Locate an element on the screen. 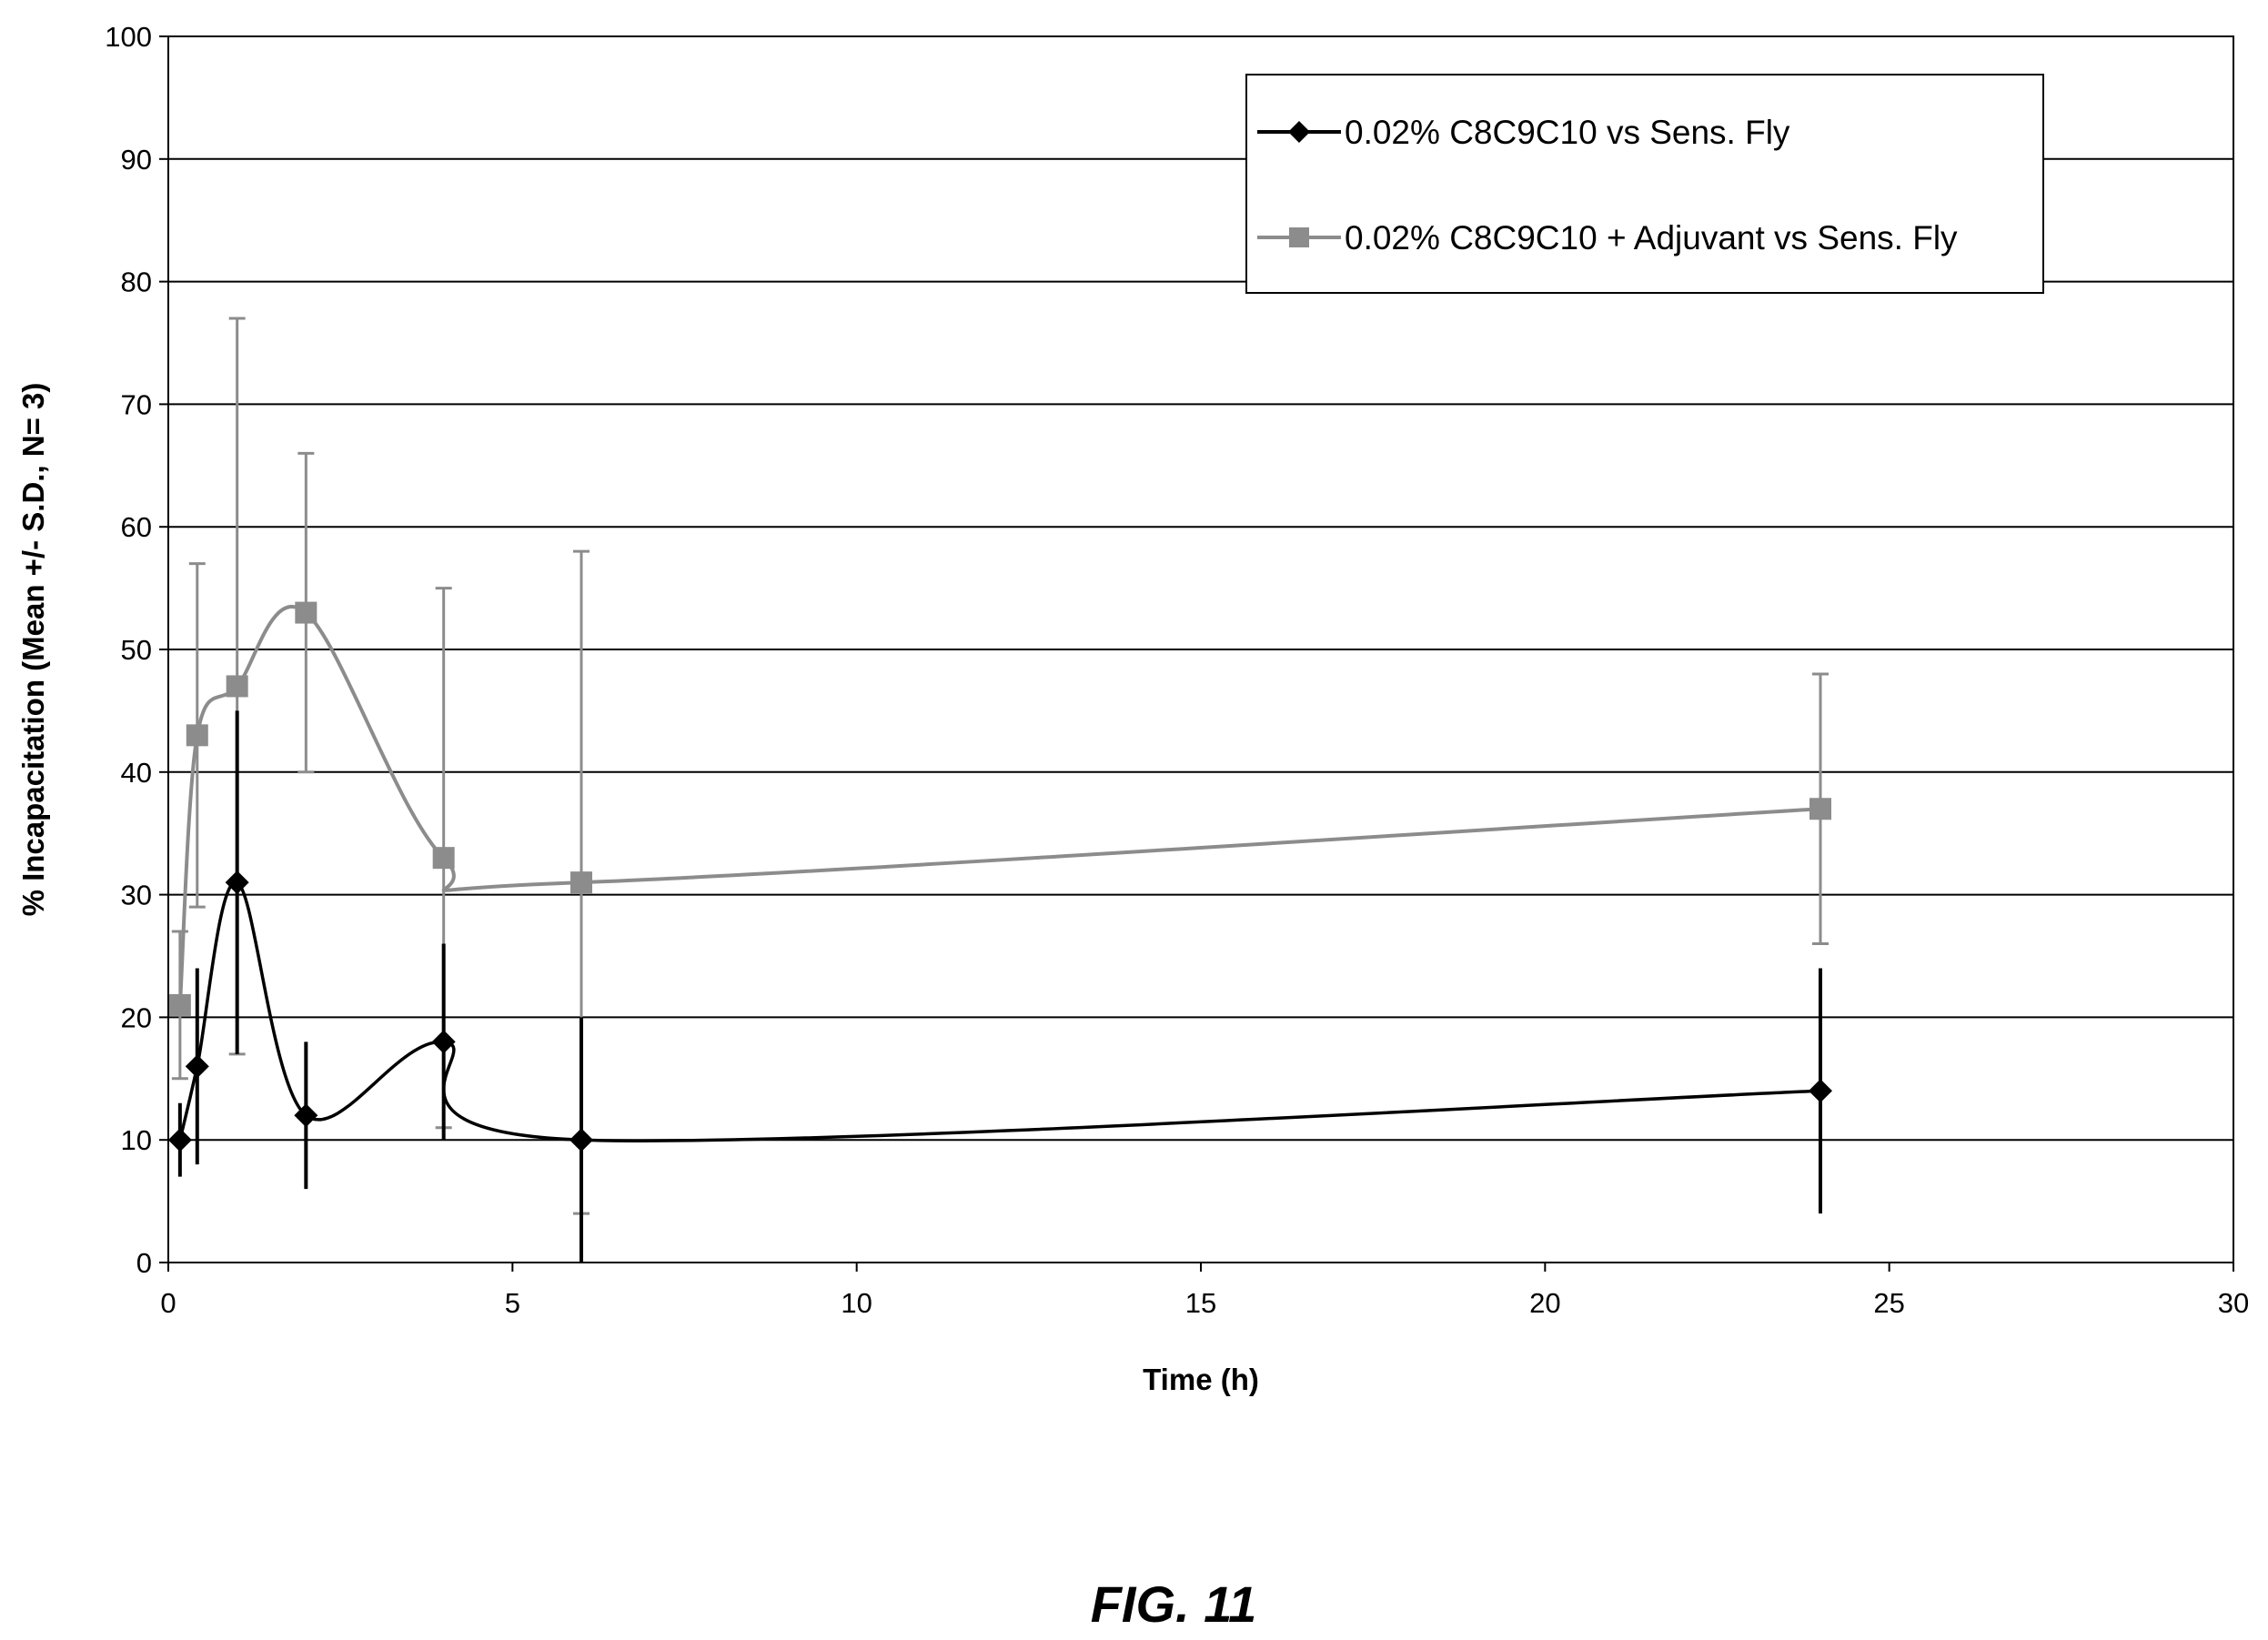 The width and height of the screenshot is (2268, 1640). x-tick-label: 0 is located at coordinates (168, 1303).